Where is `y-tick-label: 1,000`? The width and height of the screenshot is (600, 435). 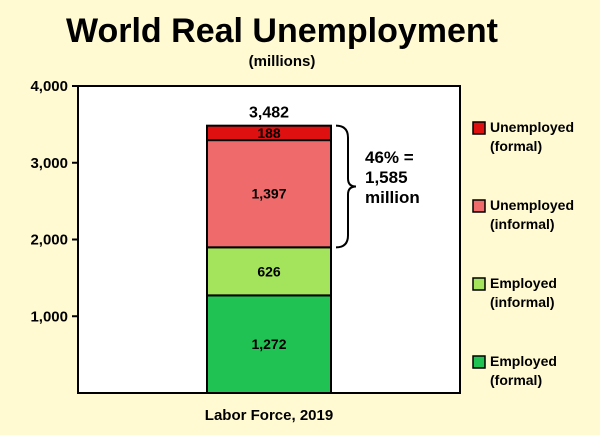 y-tick-label: 1,000 is located at coordinates (49, 316).